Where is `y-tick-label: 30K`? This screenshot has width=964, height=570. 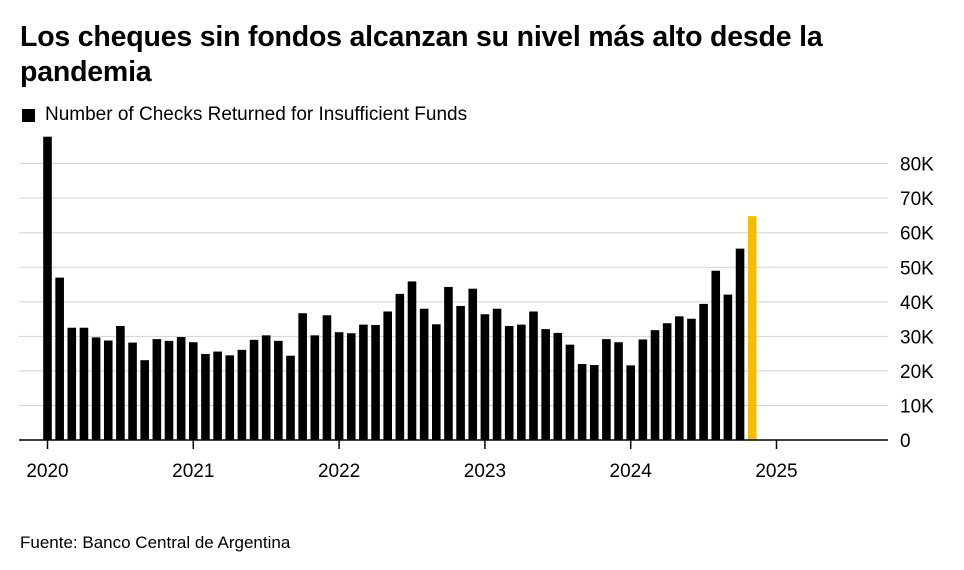
y-tick-label: 30K is located at coordinates (917, 337).